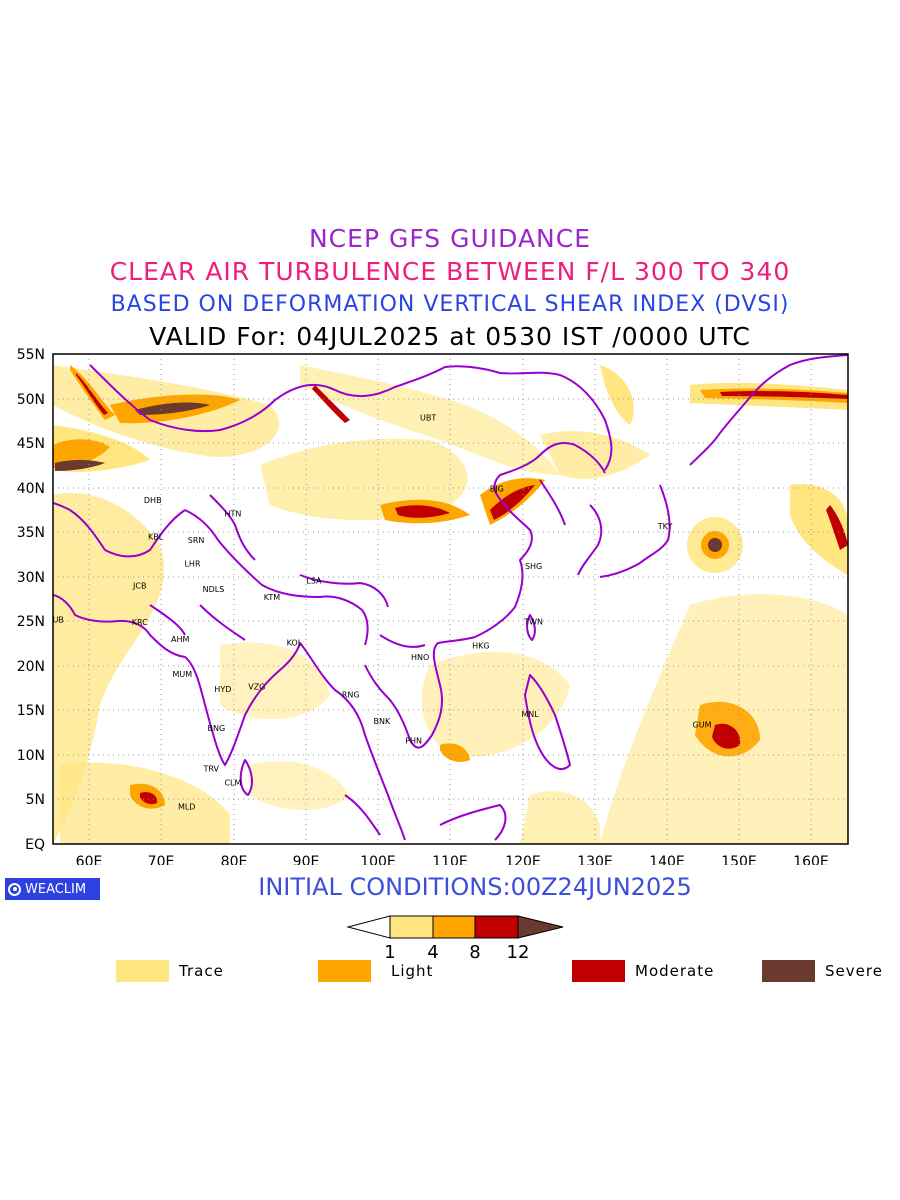  What do you see at coordinates (675, 971) in the screenshot?
I see `legend-label: Moderate` at bounding box center [675, 971].